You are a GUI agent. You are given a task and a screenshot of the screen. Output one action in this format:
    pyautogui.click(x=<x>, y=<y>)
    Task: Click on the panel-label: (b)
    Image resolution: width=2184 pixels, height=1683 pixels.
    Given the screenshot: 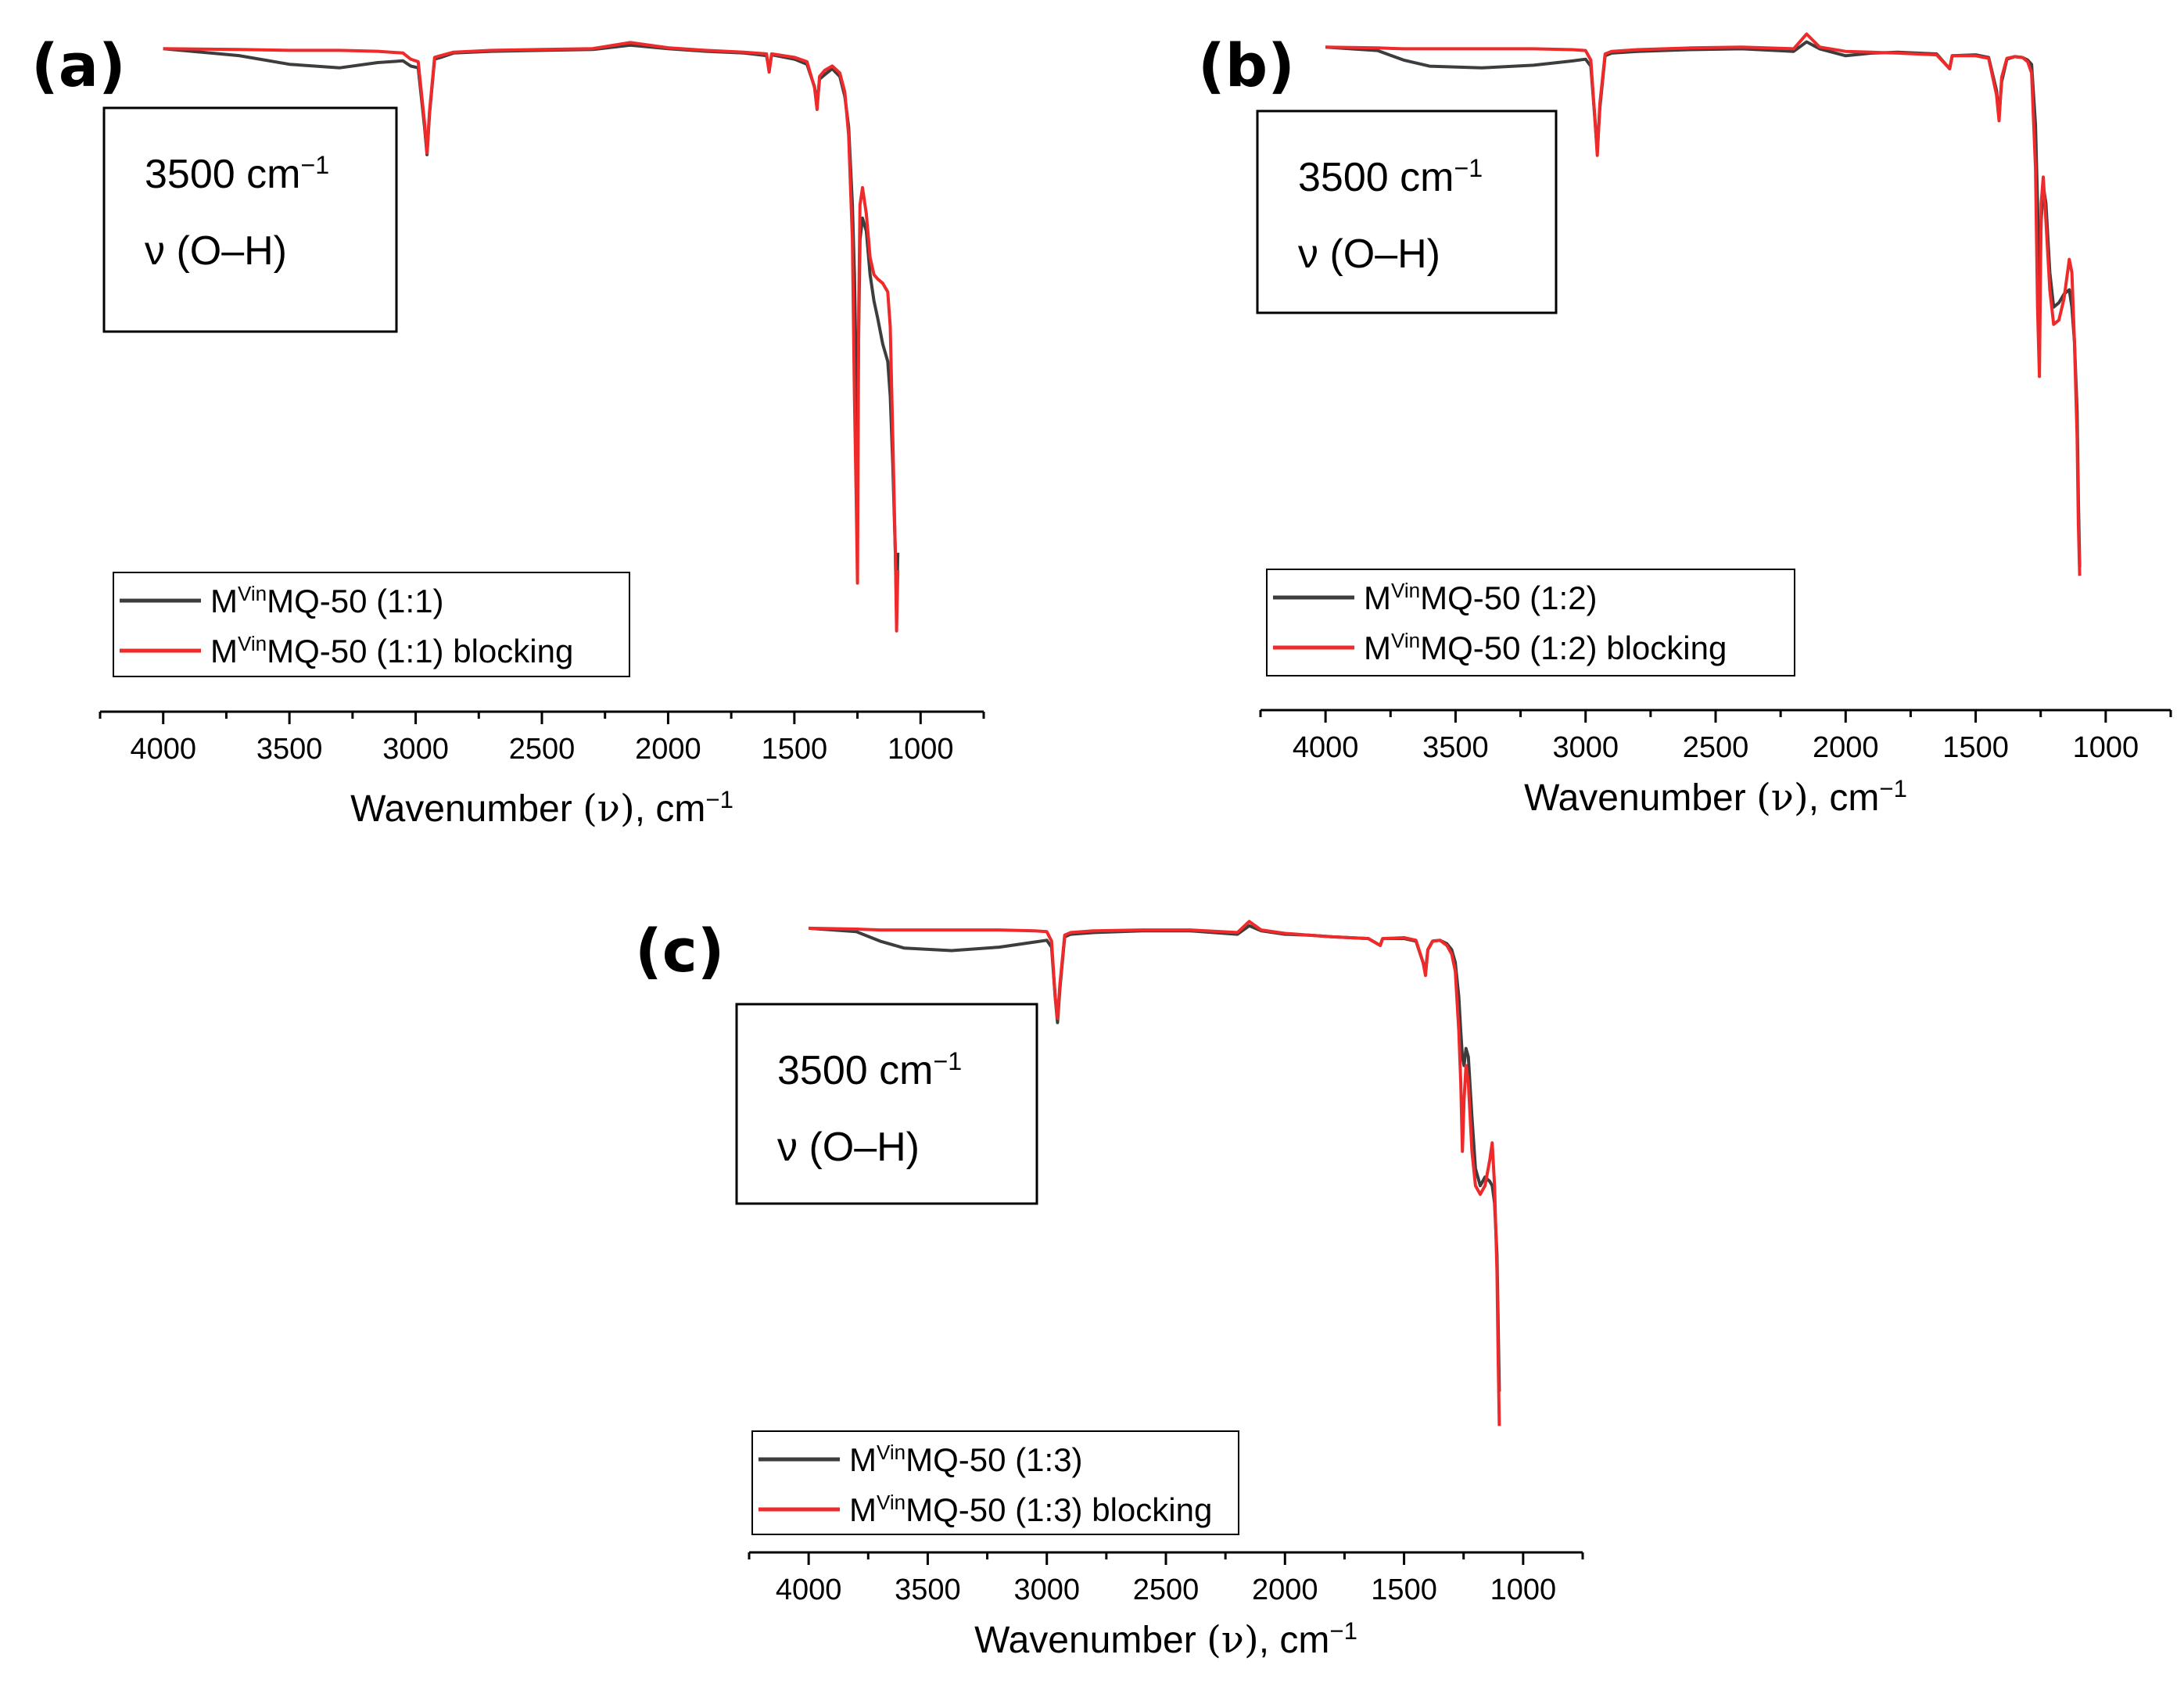 What is the action you would take?
    pyautogui.click(x=1246, y=65)
    